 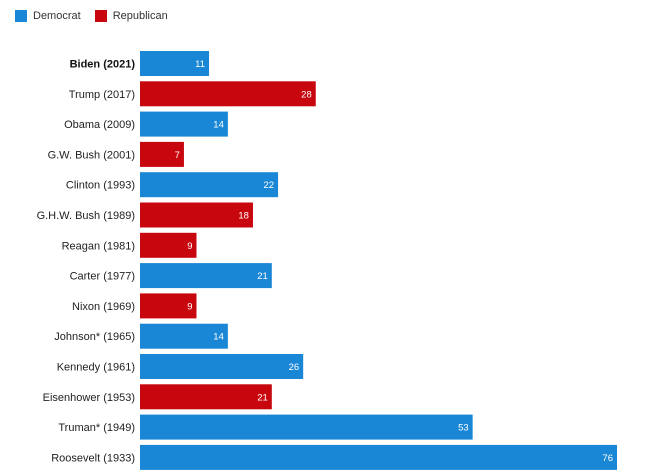 I want to click on category-label: G.H.W. Bush (1989), so click(x=86, y=216).